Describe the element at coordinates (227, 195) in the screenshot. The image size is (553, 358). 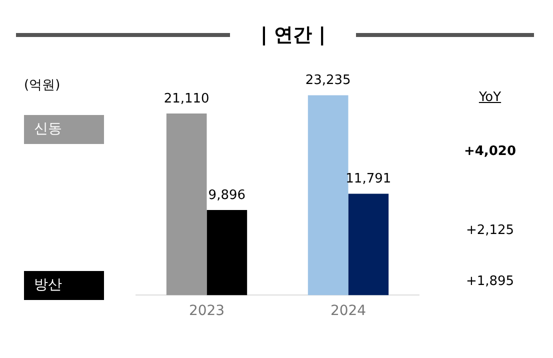
I see `data-label: 9,896` at that location.